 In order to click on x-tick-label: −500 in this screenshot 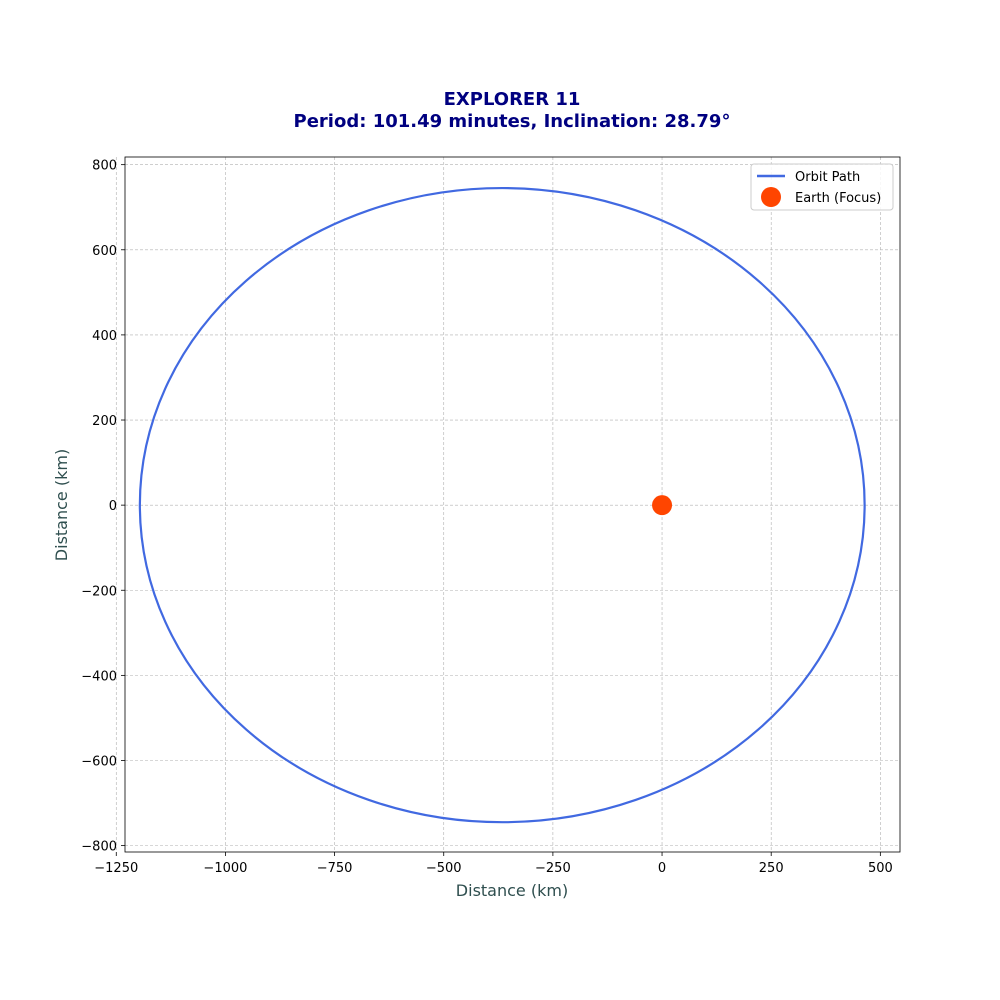, I will do `click(444, 868)`.